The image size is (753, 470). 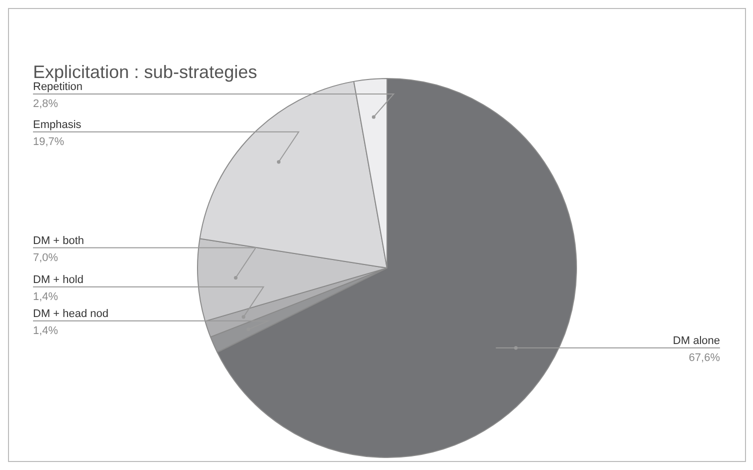 What do you see at coordinates (58, 280) in the screenshot?
I see `slice-label: DM + hold` at bounding box center [58, 280].